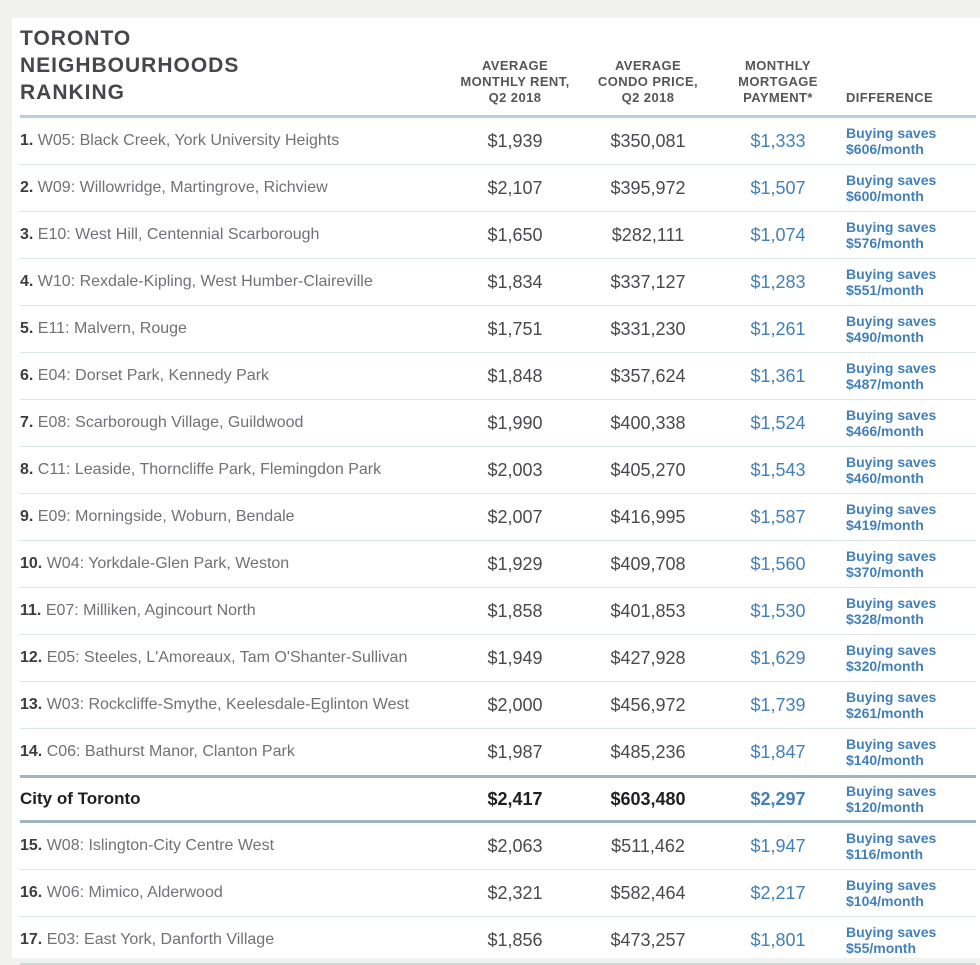  I want to click on column-header-condo-price: AVERAGE CONDO PRICE, Q2 2018, so click(648, 81).